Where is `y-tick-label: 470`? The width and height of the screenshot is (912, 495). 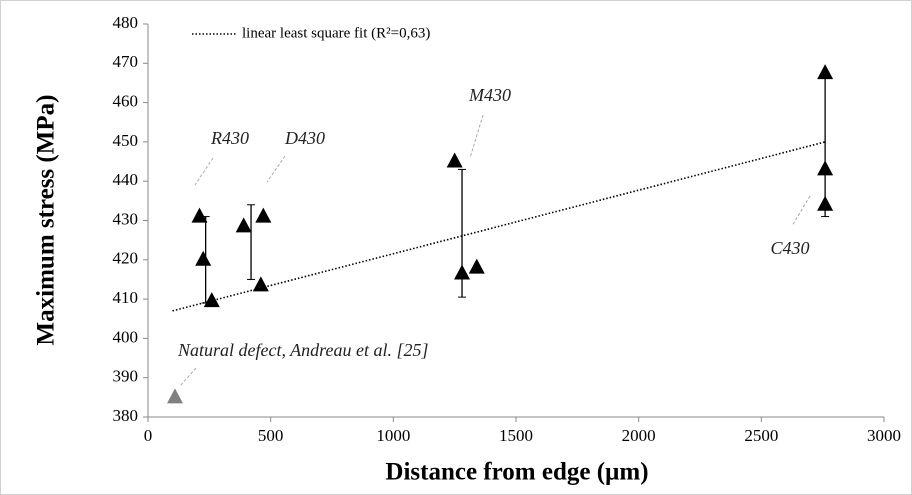
y-tick-label: 470 is located at coordinates (126, 61).